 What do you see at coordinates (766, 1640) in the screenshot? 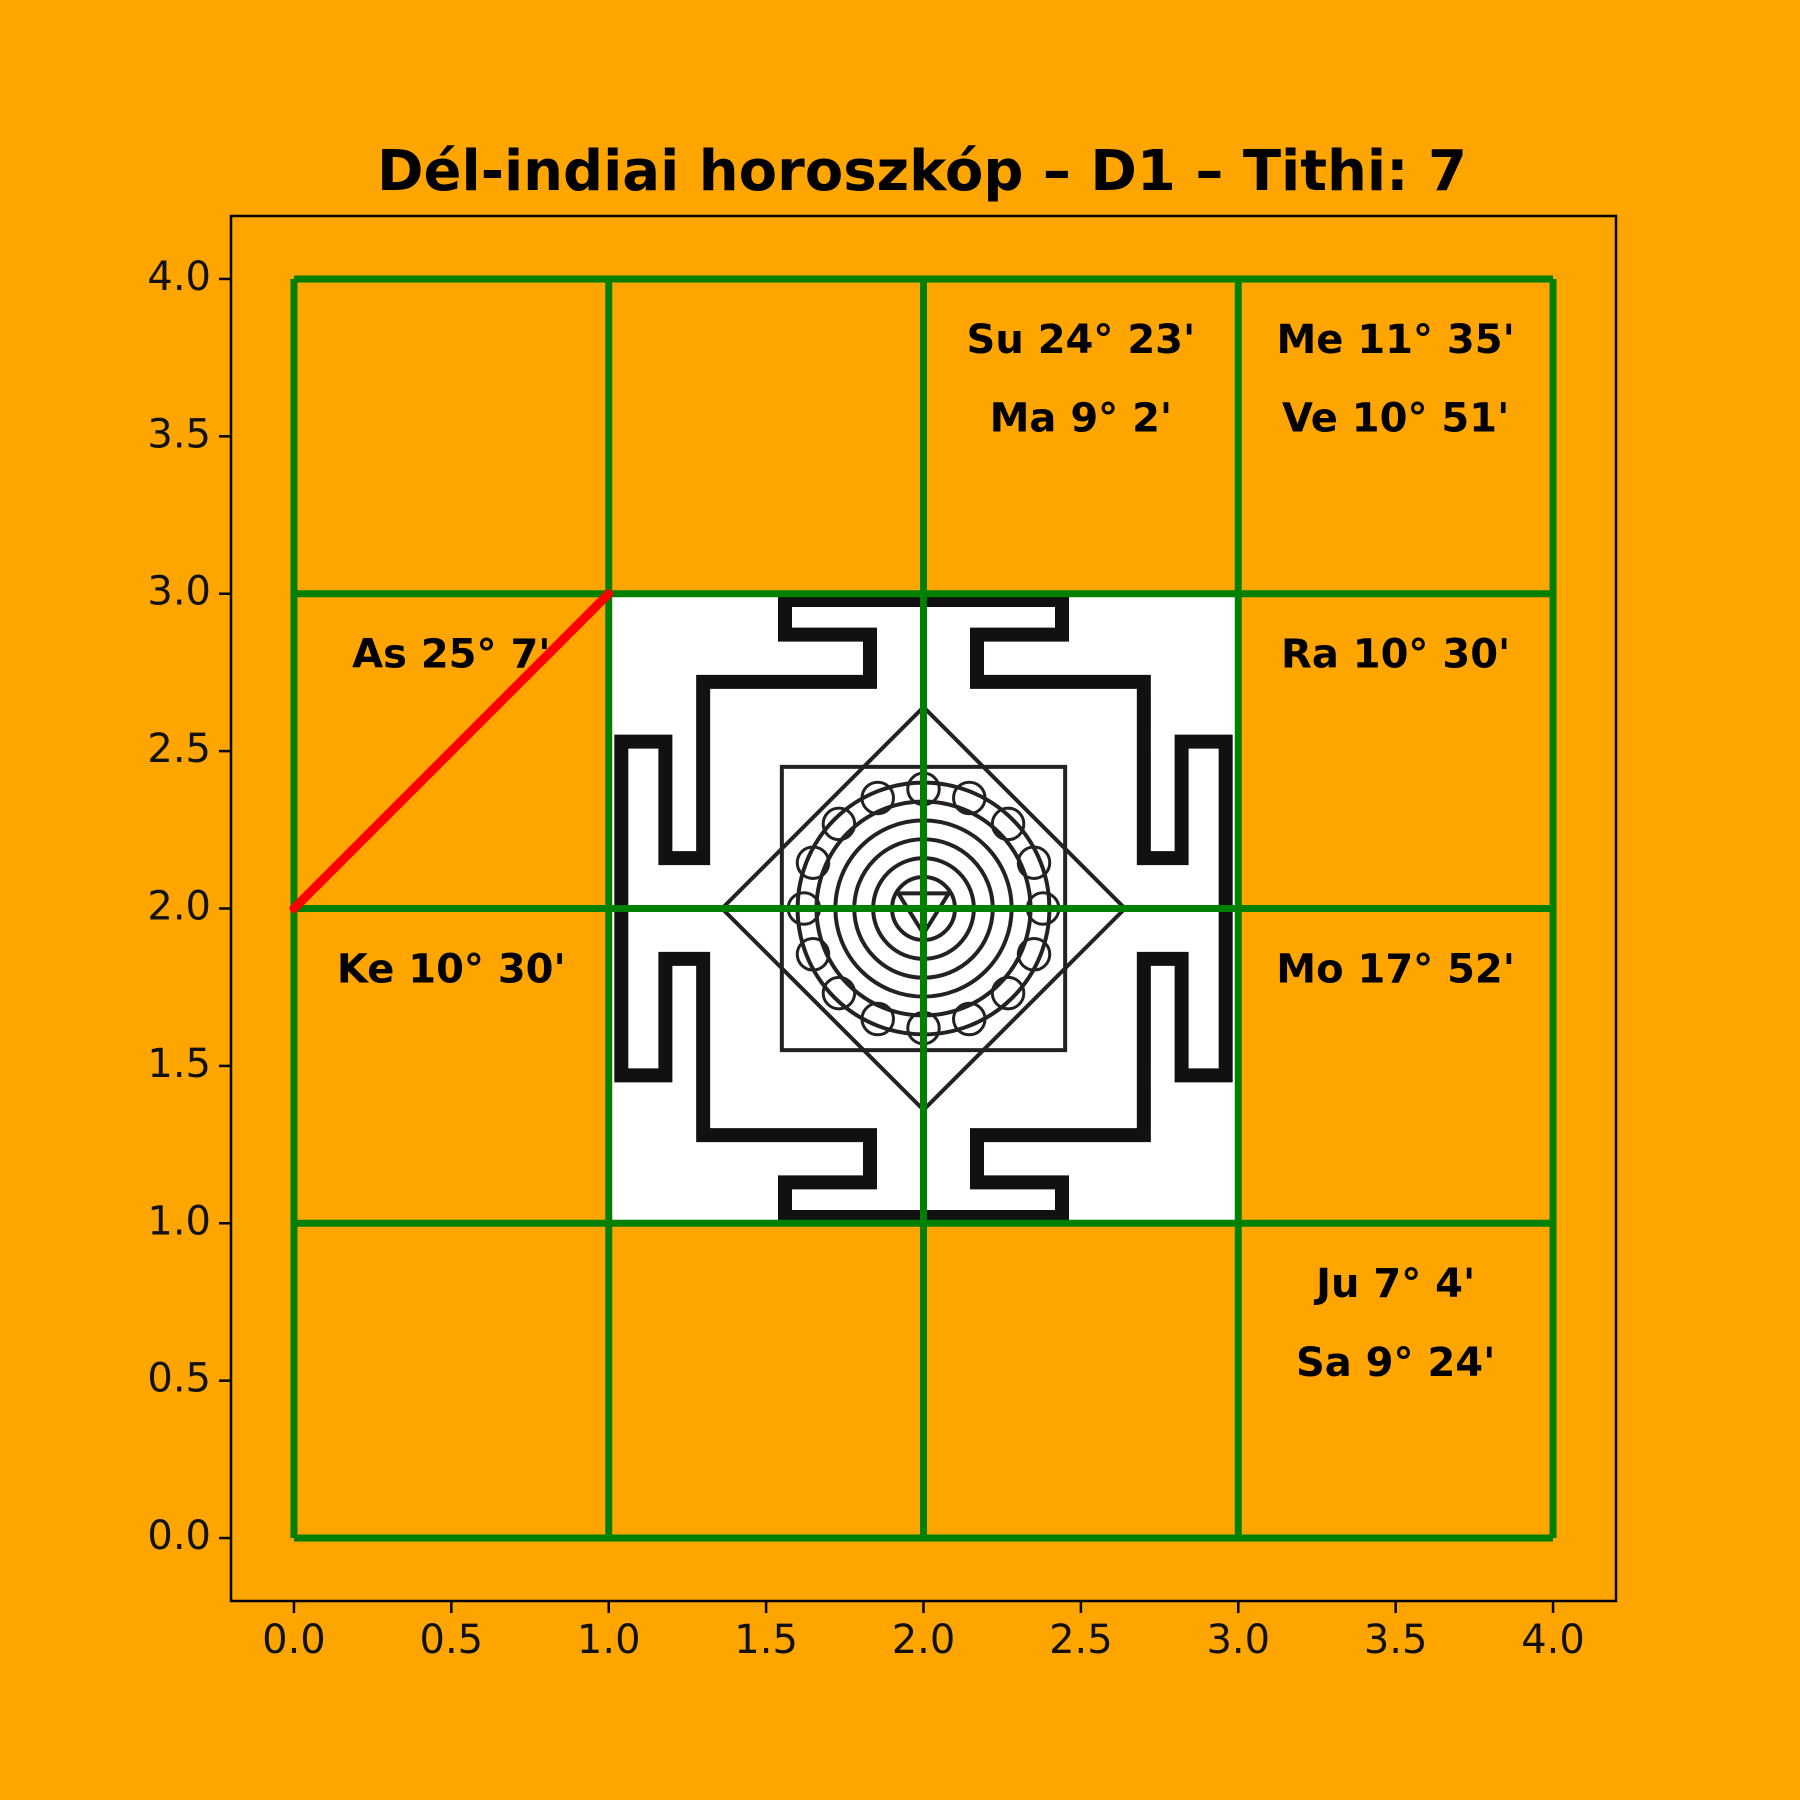
I see `x-tick-label: 1.5` at bounding box center [766, 1640].